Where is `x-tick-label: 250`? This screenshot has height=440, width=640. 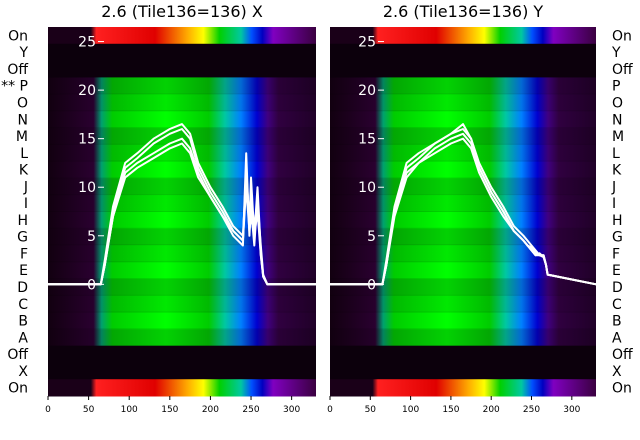 x-tick-label: 250 is located at coordinates (531, 410).